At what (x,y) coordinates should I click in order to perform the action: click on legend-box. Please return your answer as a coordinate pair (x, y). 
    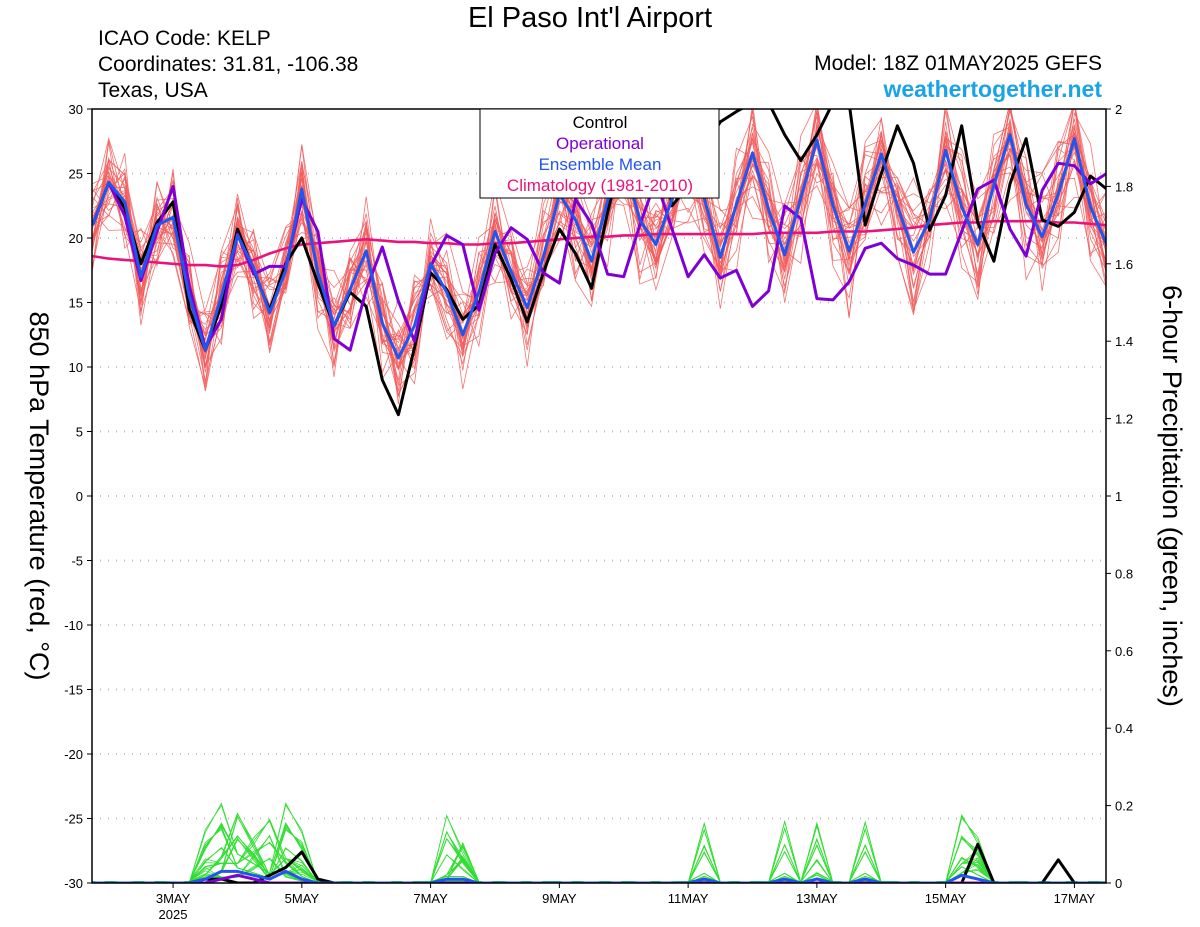
    Looking at the image, I should click on (599, 153).